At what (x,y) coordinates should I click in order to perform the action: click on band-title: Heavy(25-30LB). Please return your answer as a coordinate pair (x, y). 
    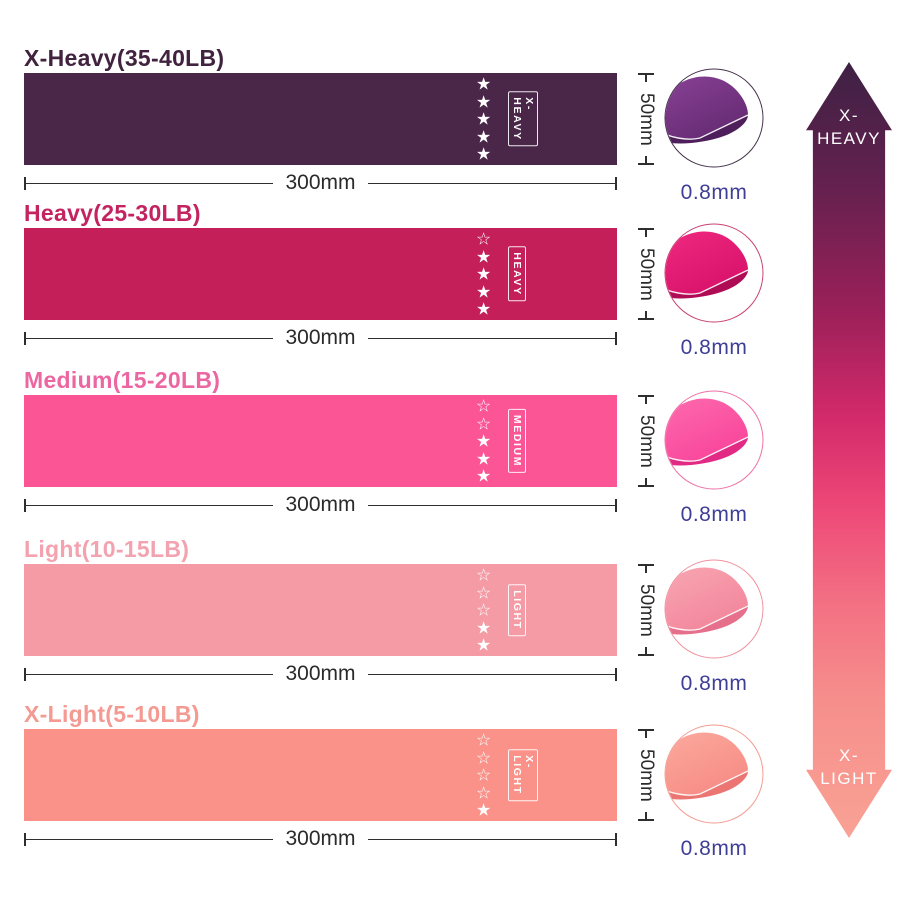
    Looking at the image, I should click on (112, 213).